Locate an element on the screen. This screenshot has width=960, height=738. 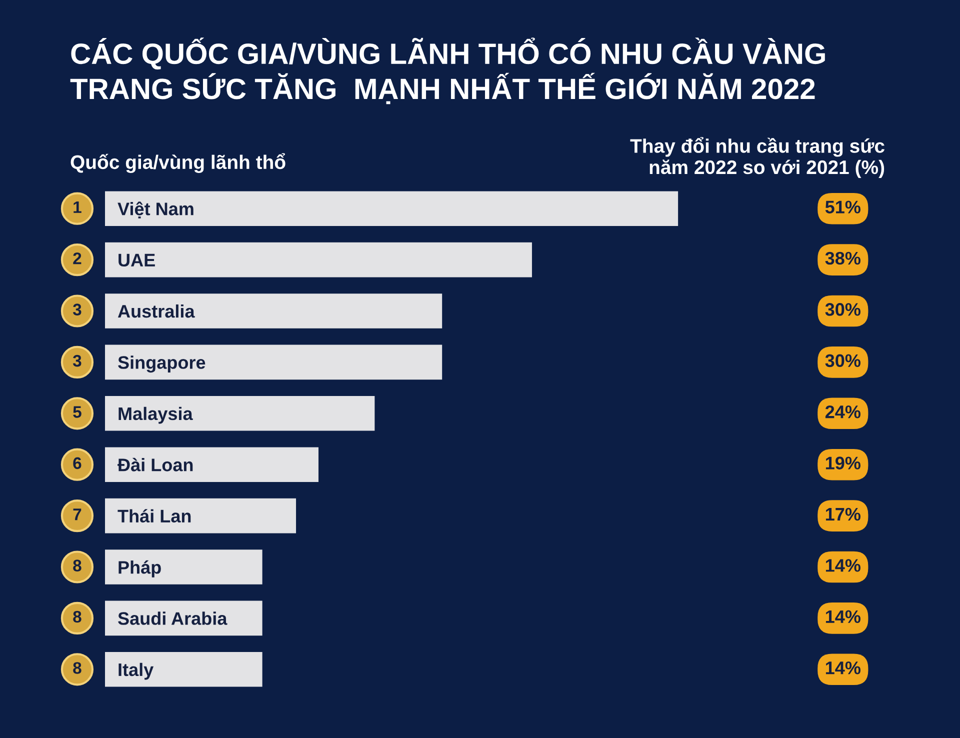
y-tick-label: UAE is located at coordinates (136, 260).